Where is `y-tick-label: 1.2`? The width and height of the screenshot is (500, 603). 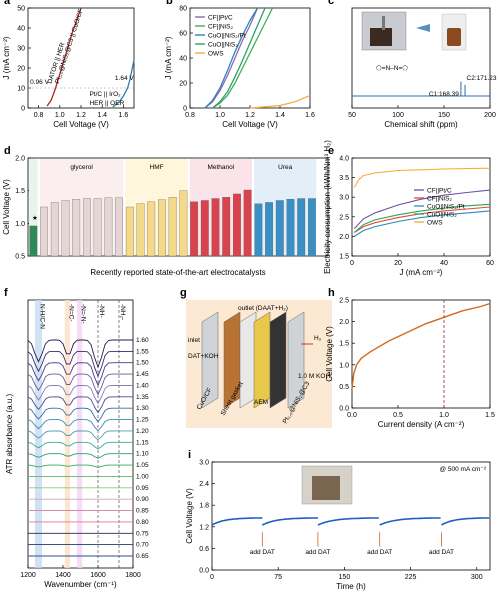
y-tick-label: 1.2 is located at coordinates (204, 527).